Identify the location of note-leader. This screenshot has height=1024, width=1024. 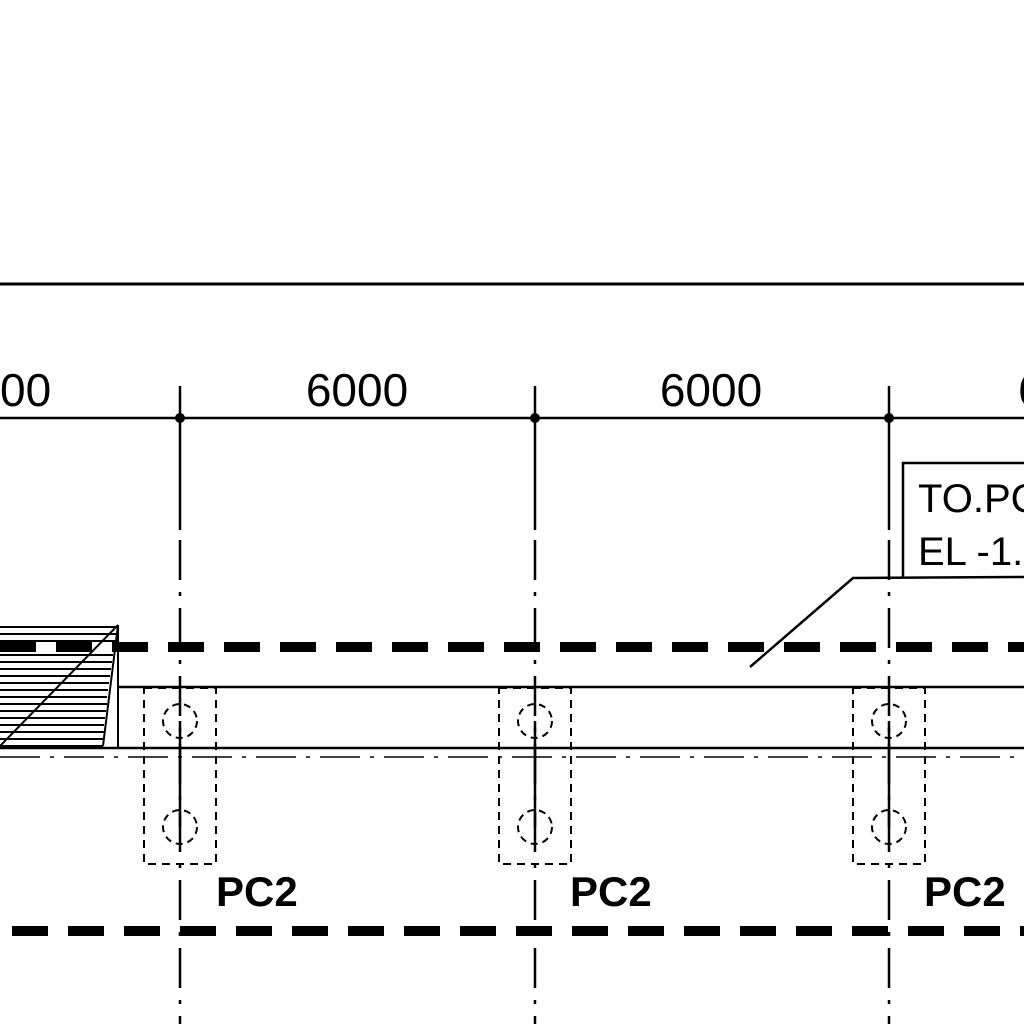
(886, 621).